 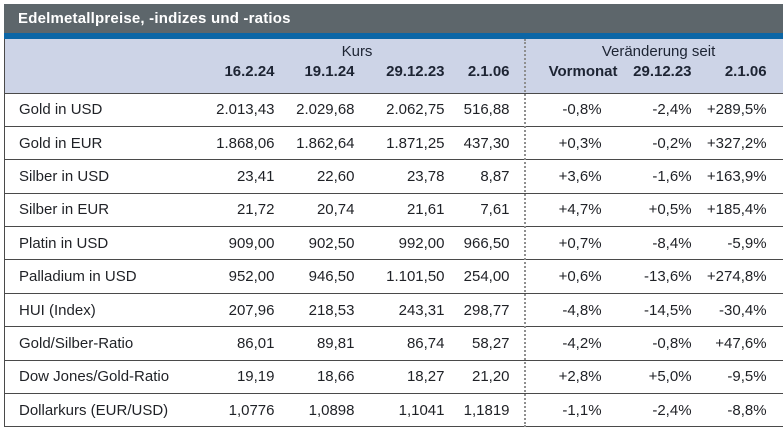 What do you see at coordinates (737, 78) in the screenshot?
I see `col-header-change-3: 2.1.06` at bounding box center [737, 78].